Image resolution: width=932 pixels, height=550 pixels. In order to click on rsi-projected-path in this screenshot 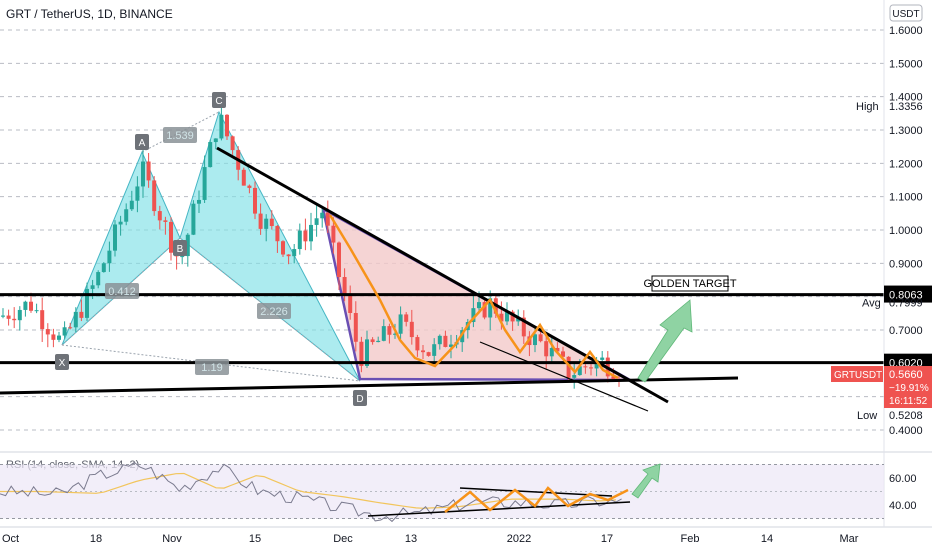, I will do `click(536, 499)`.